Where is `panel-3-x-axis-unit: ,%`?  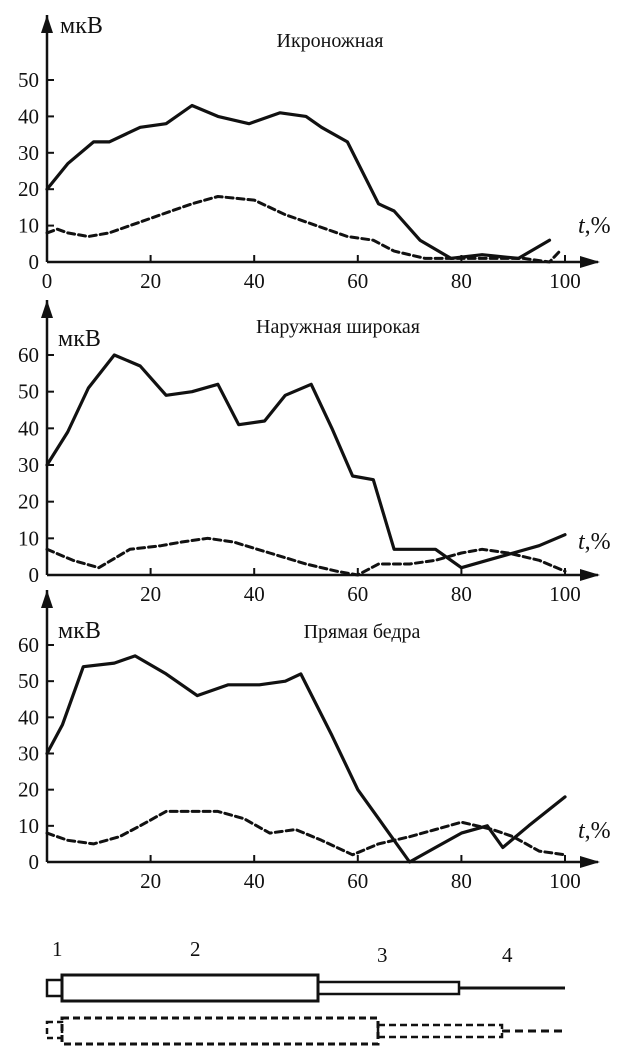
panel-3-x-axis-unit: ,% is located at coordinates (598, 831).